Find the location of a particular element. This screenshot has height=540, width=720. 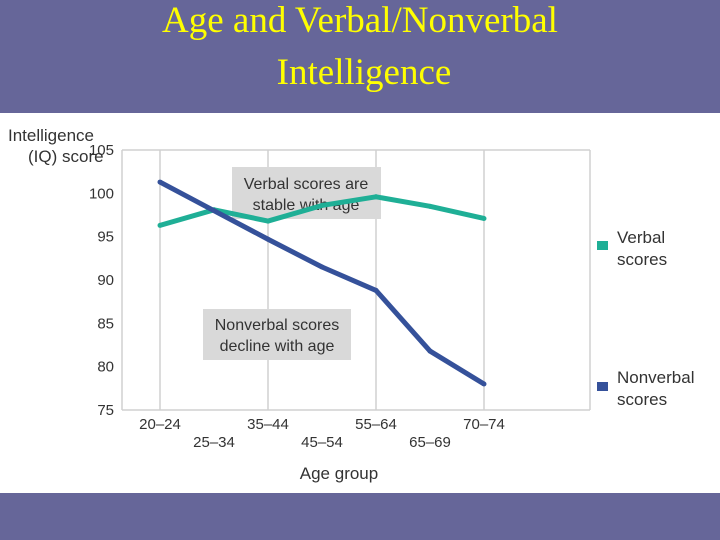

legend-nonverbal-line1: Nonverbal is located at coordinates (656, 377).